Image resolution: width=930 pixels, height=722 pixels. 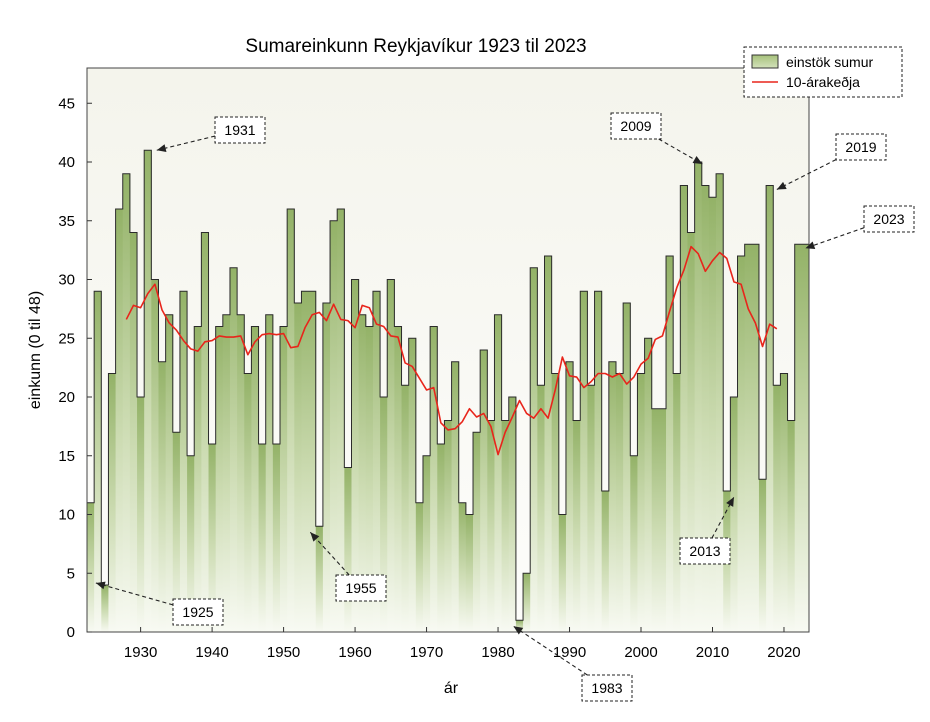 What do you see at coordinates (677, 502) in the screenshot?
I see `year-bar-2005` at bounding box center [677, 502].